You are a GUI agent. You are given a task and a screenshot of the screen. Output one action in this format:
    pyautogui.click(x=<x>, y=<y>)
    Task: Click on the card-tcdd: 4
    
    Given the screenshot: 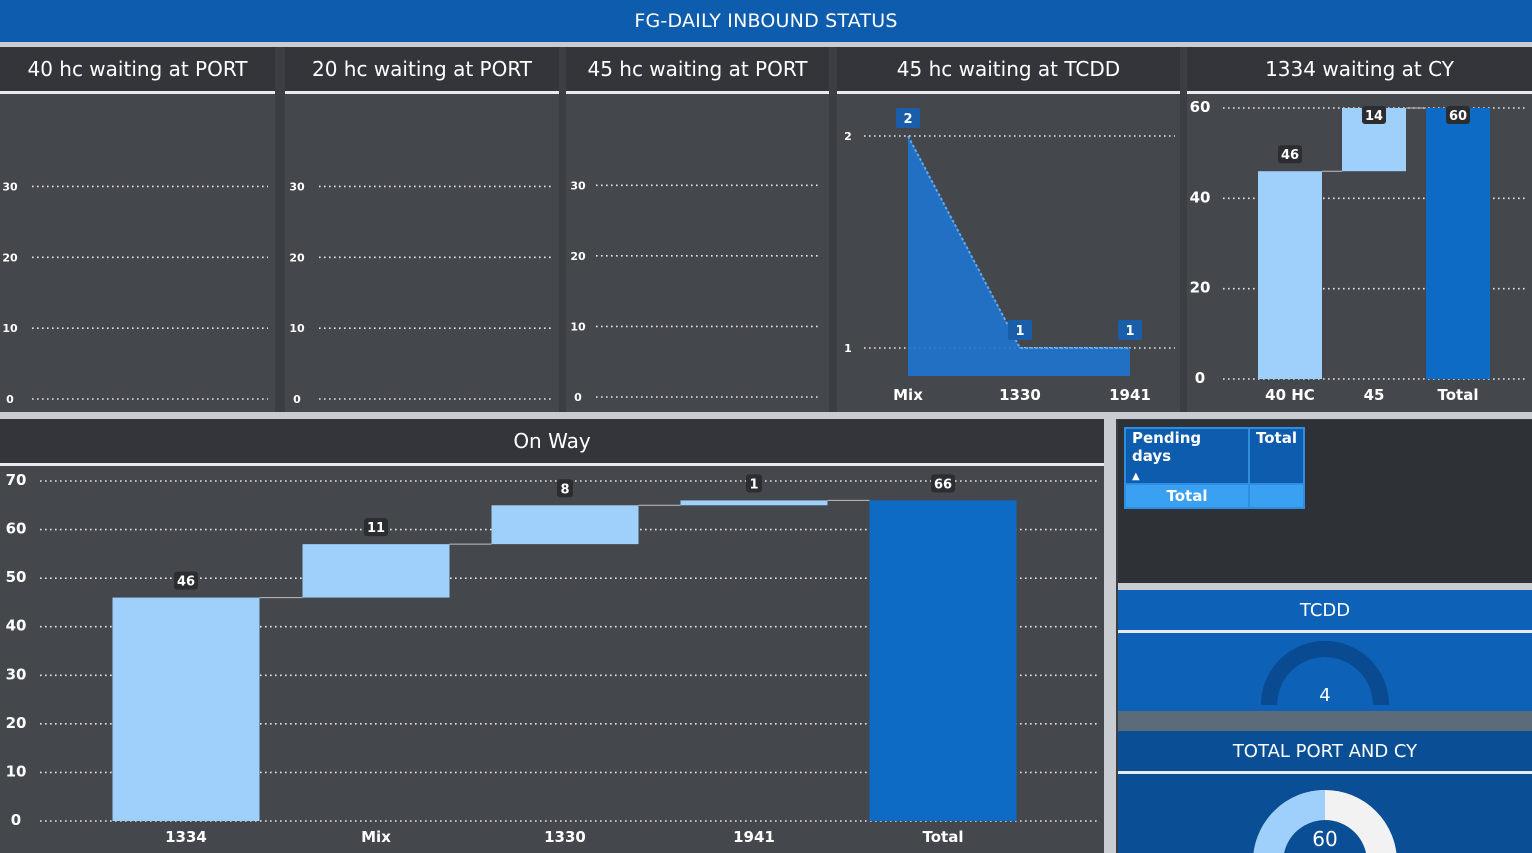 What is the action you would take?
    pyautogui.click(x=1325, y=672)
    